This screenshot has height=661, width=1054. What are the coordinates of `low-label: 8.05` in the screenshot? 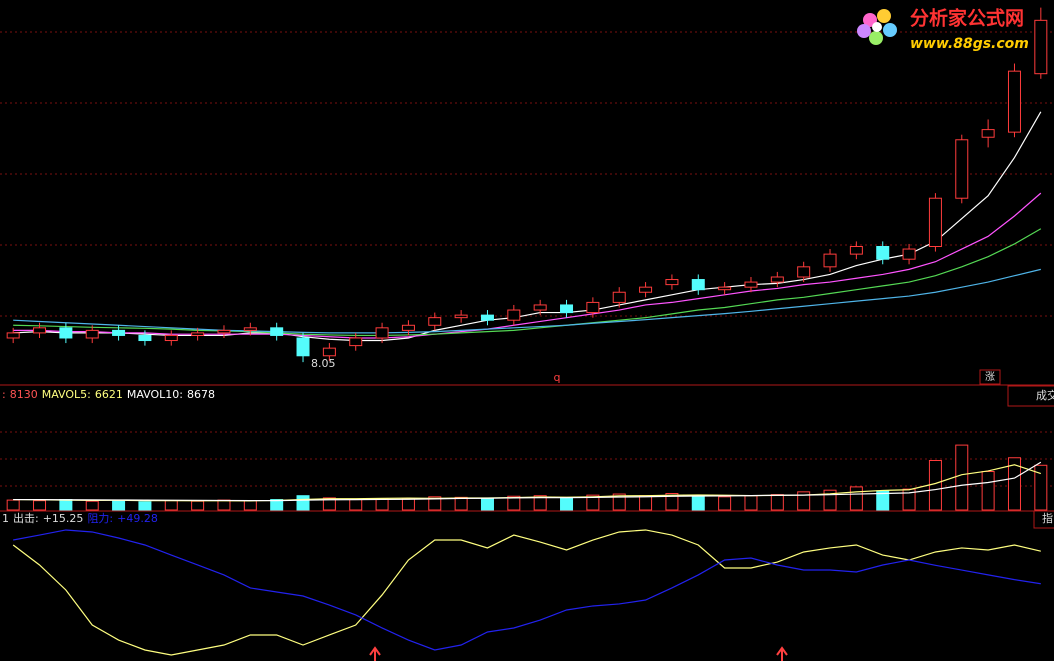 It's located at (323, 363).